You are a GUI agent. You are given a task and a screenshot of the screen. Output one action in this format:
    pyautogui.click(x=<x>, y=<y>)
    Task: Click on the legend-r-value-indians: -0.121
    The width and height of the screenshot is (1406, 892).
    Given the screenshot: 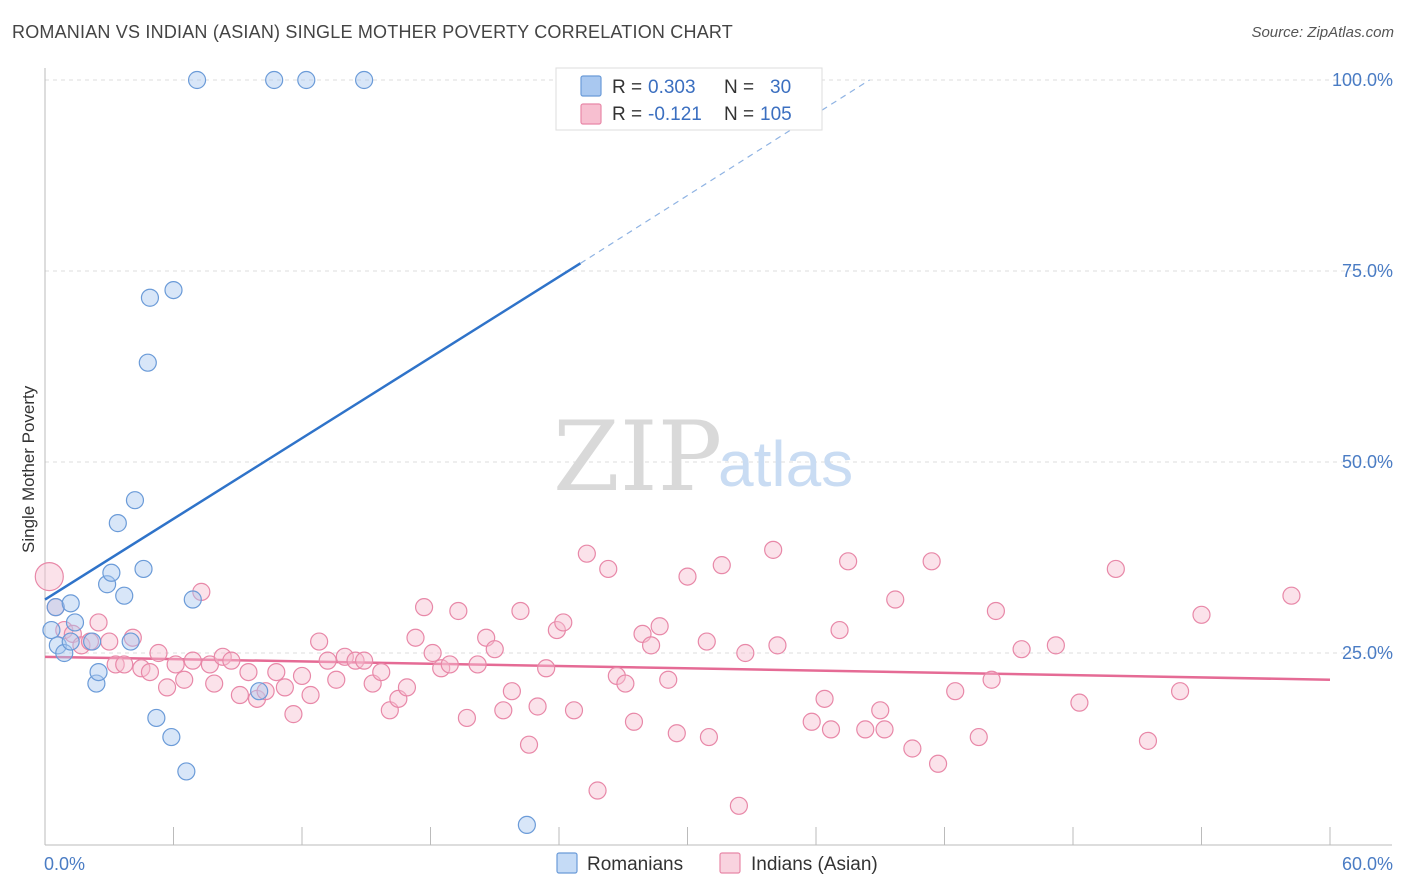 What is the action you would take?
    pyautogui.click(x=675, y=114)
    